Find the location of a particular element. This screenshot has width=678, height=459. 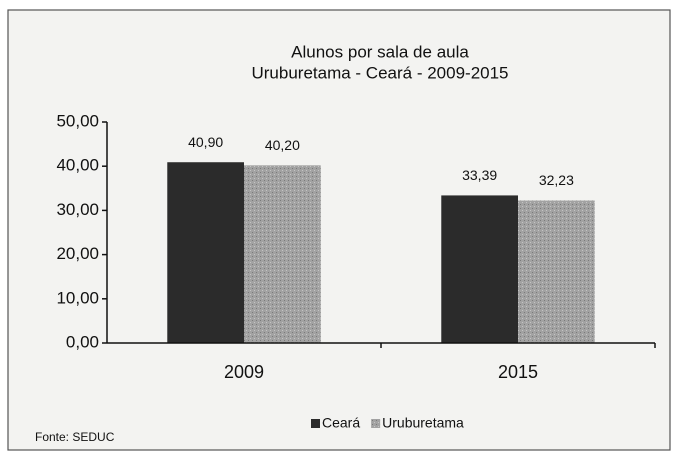

x-tick-label: 2015 is located at coordinates (518, 372).